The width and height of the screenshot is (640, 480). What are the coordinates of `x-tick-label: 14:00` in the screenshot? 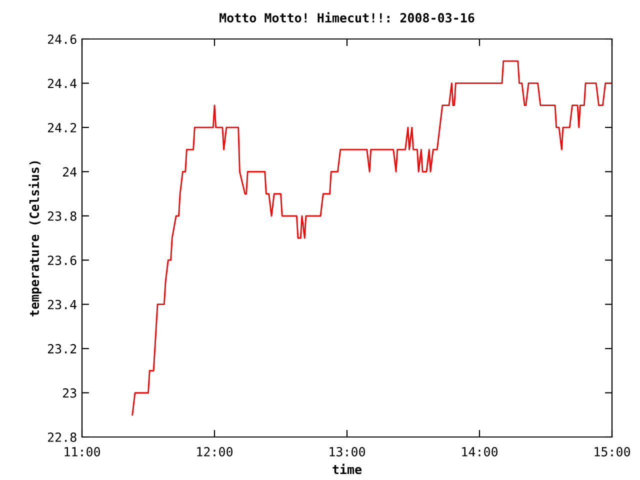 It's located at (480, 451).